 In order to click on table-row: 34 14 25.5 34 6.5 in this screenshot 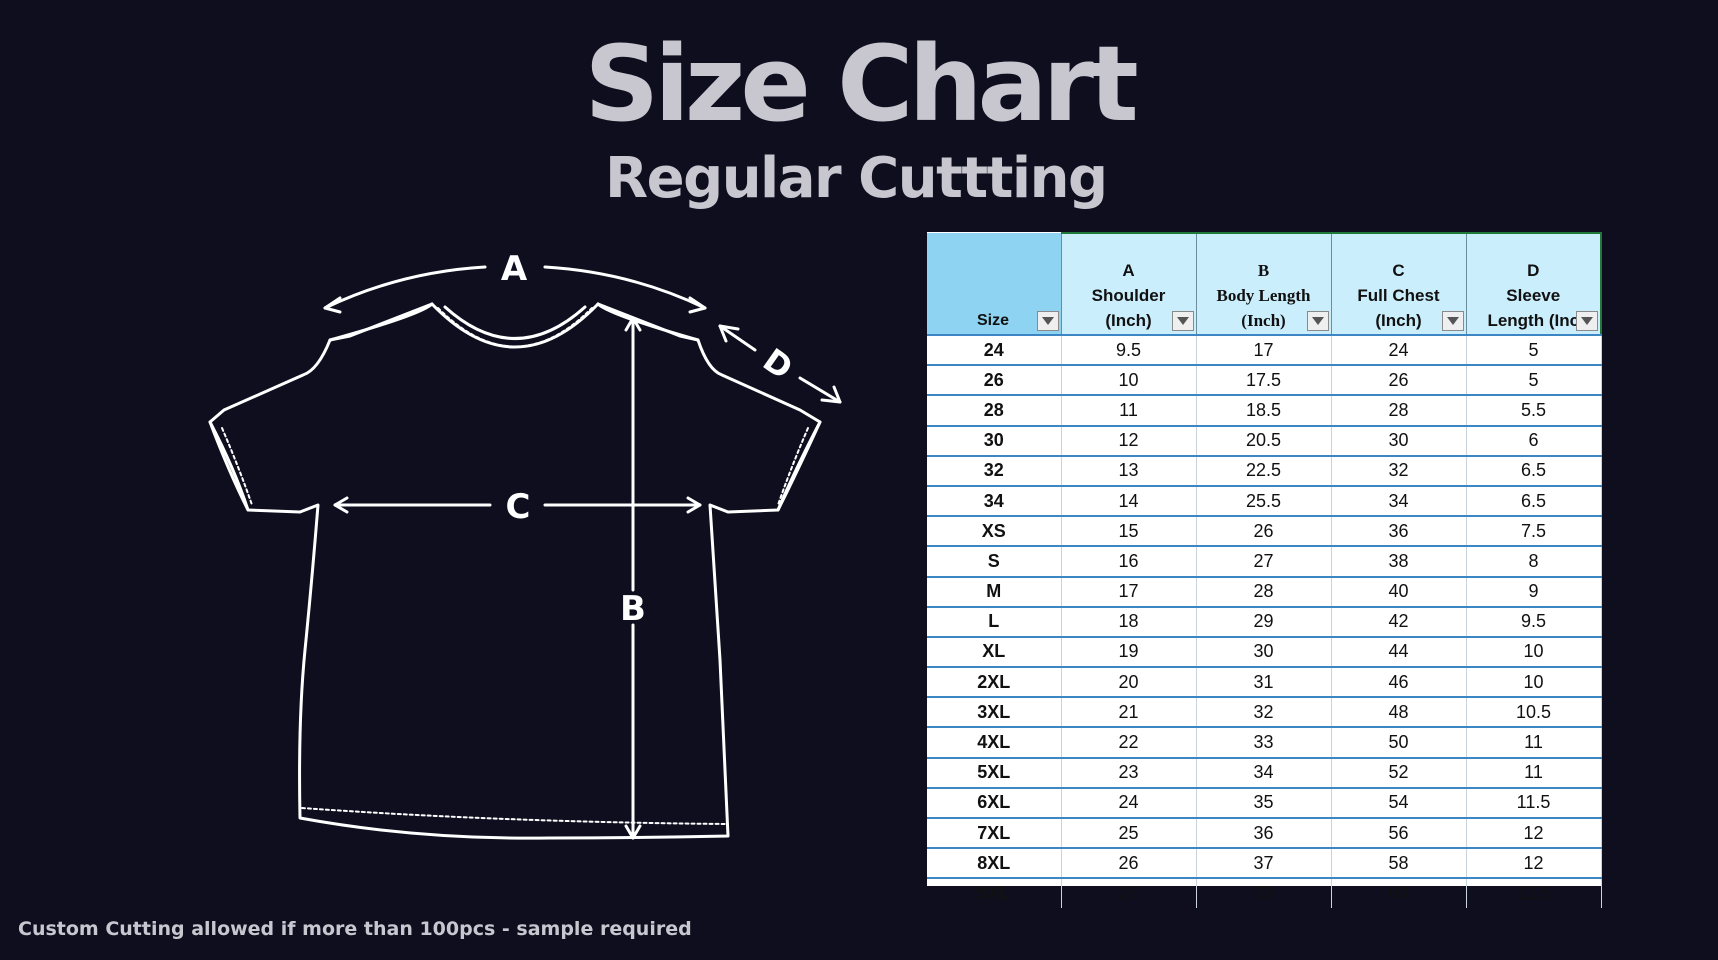, I will do `click(1264, 501)`.